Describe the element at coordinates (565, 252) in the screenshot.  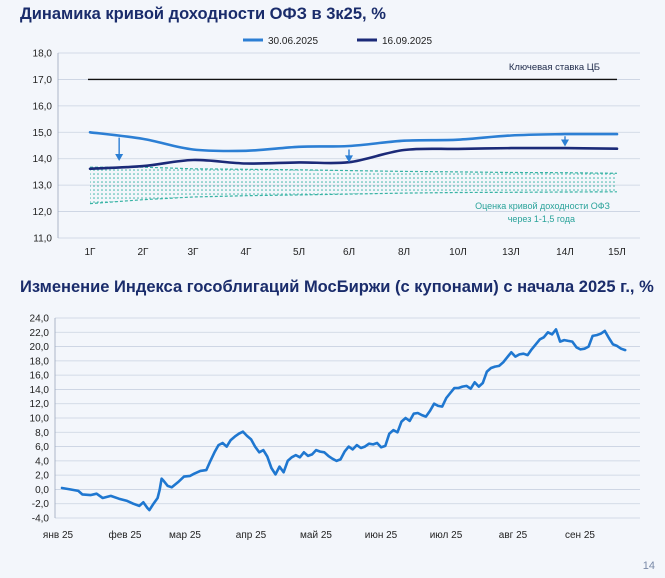
I see `x-tick-label: 14Л` at that location.